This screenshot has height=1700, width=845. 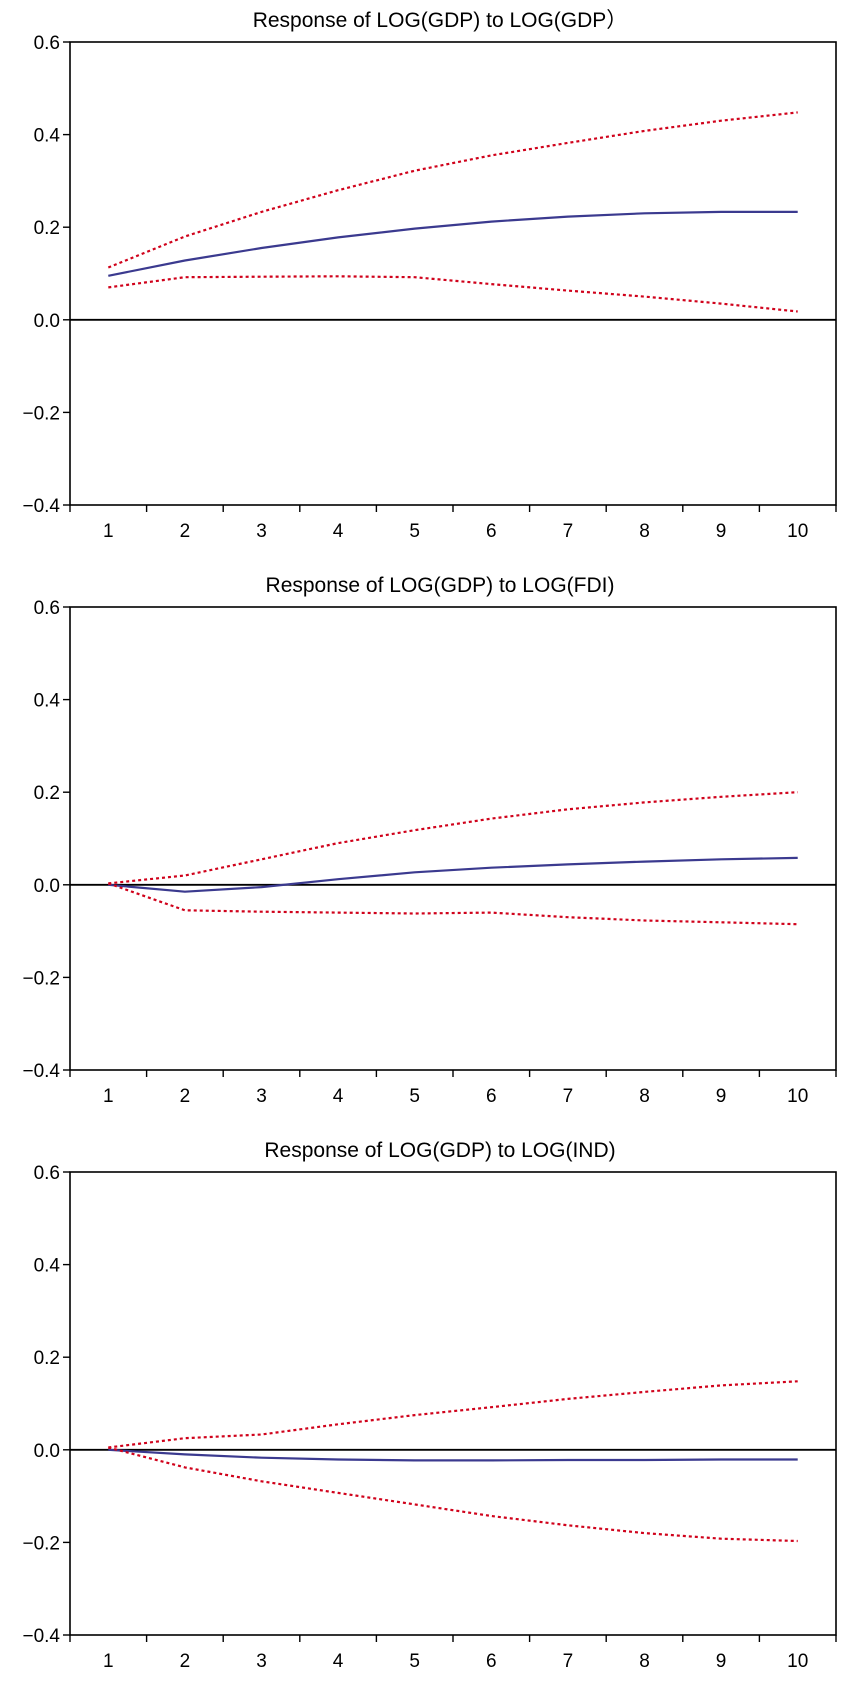 What do you see at coordinates (440, 20) in the screenshot?
I see `chart-title: Response of LOG(GDP) to LOG(GDP）` at bounding box center [440, 20].